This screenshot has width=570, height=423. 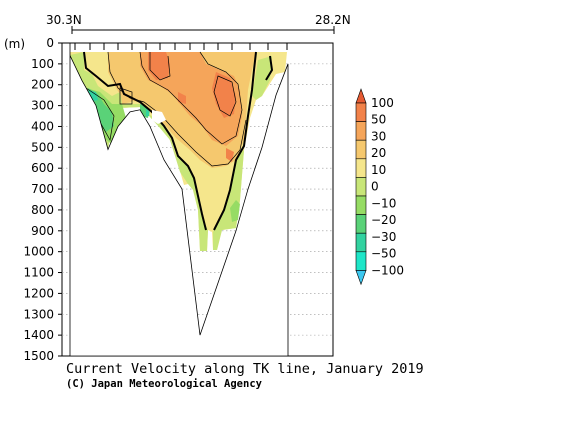 What do you see at coordinates (42, 147) in the screenshot?
I see `y-tick-label: 500` at bounding box center [42, 147].